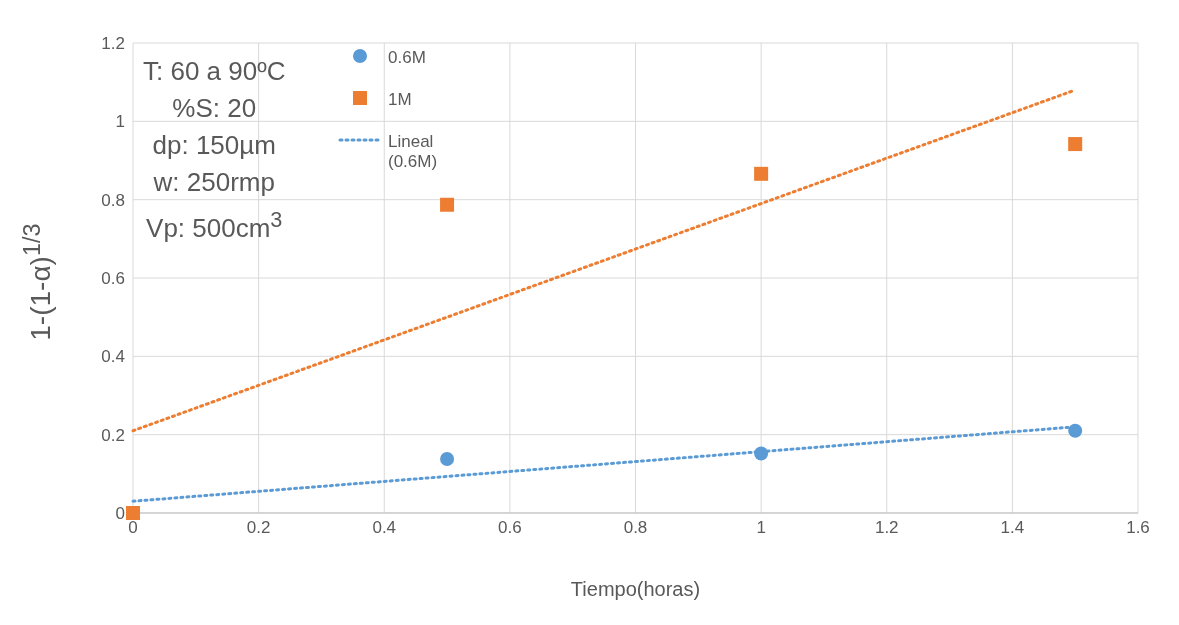  I want to click on y-tick-label: 1, so click(120, 122).